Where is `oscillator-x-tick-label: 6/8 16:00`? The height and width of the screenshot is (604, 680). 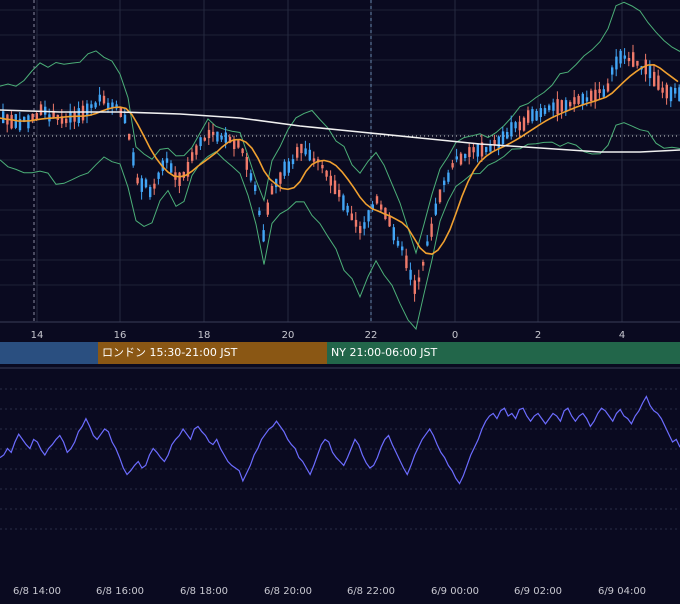 oscillator-x-tick-label: 6/8 16:00 is located at coordinates (120, 591).